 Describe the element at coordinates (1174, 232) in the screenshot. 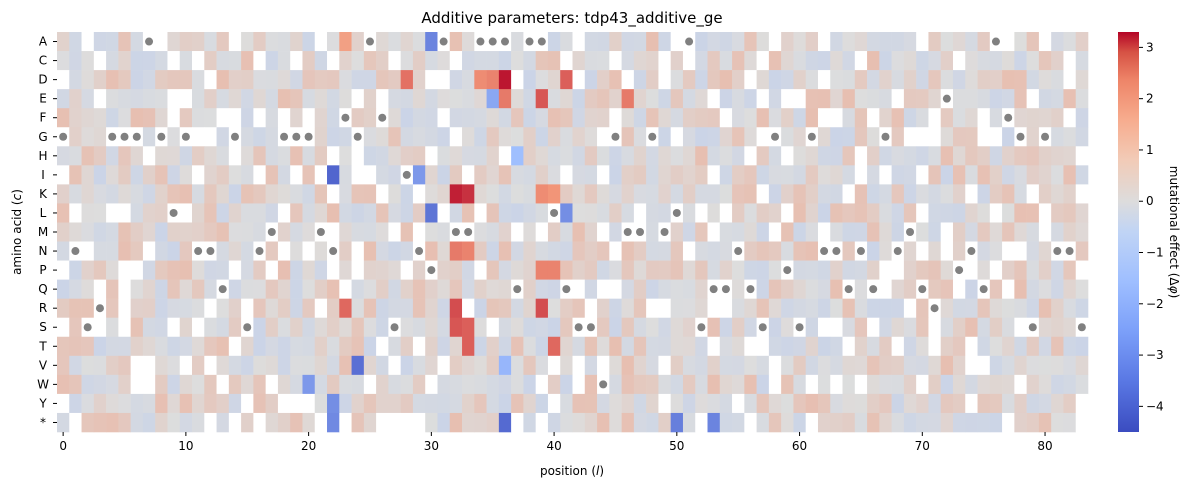

I see `colorbar-label: mutational effect (Δφ)` at that location.